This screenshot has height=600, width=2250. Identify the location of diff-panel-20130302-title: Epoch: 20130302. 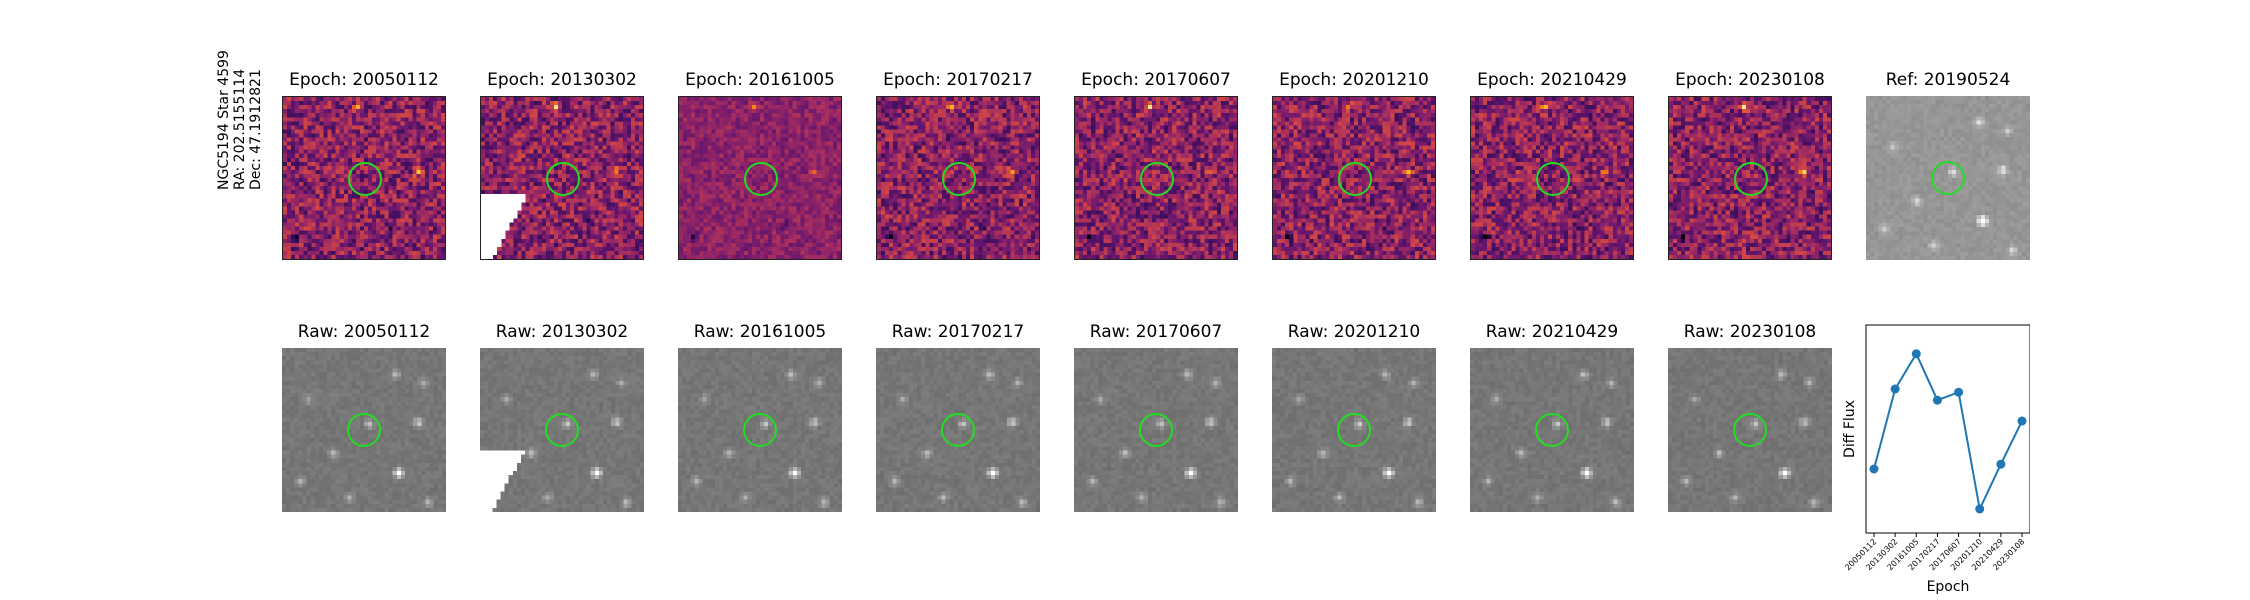
(562, 80).